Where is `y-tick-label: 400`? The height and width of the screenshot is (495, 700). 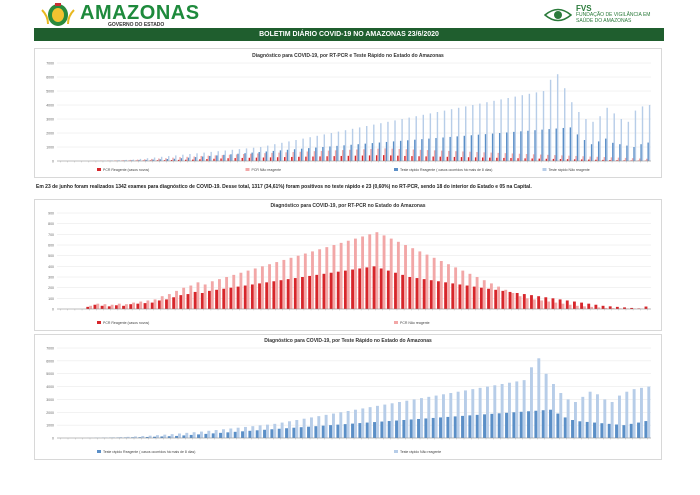 y-tick-label: 400 is located at coordinates (51, 267).